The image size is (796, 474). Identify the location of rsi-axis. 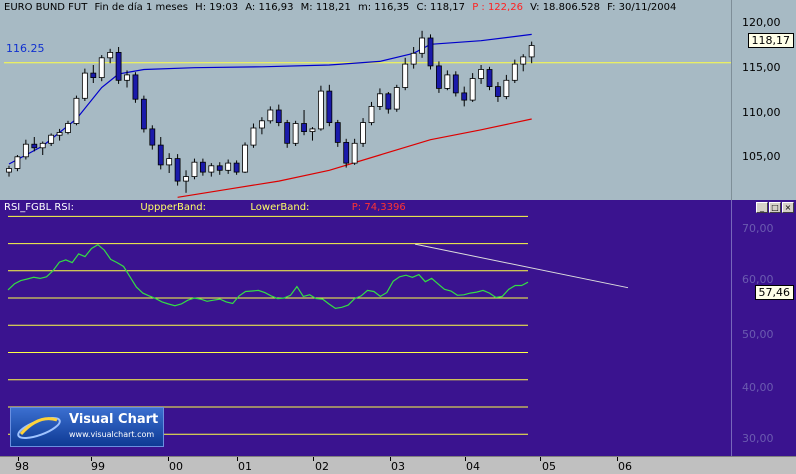
(763, 328).